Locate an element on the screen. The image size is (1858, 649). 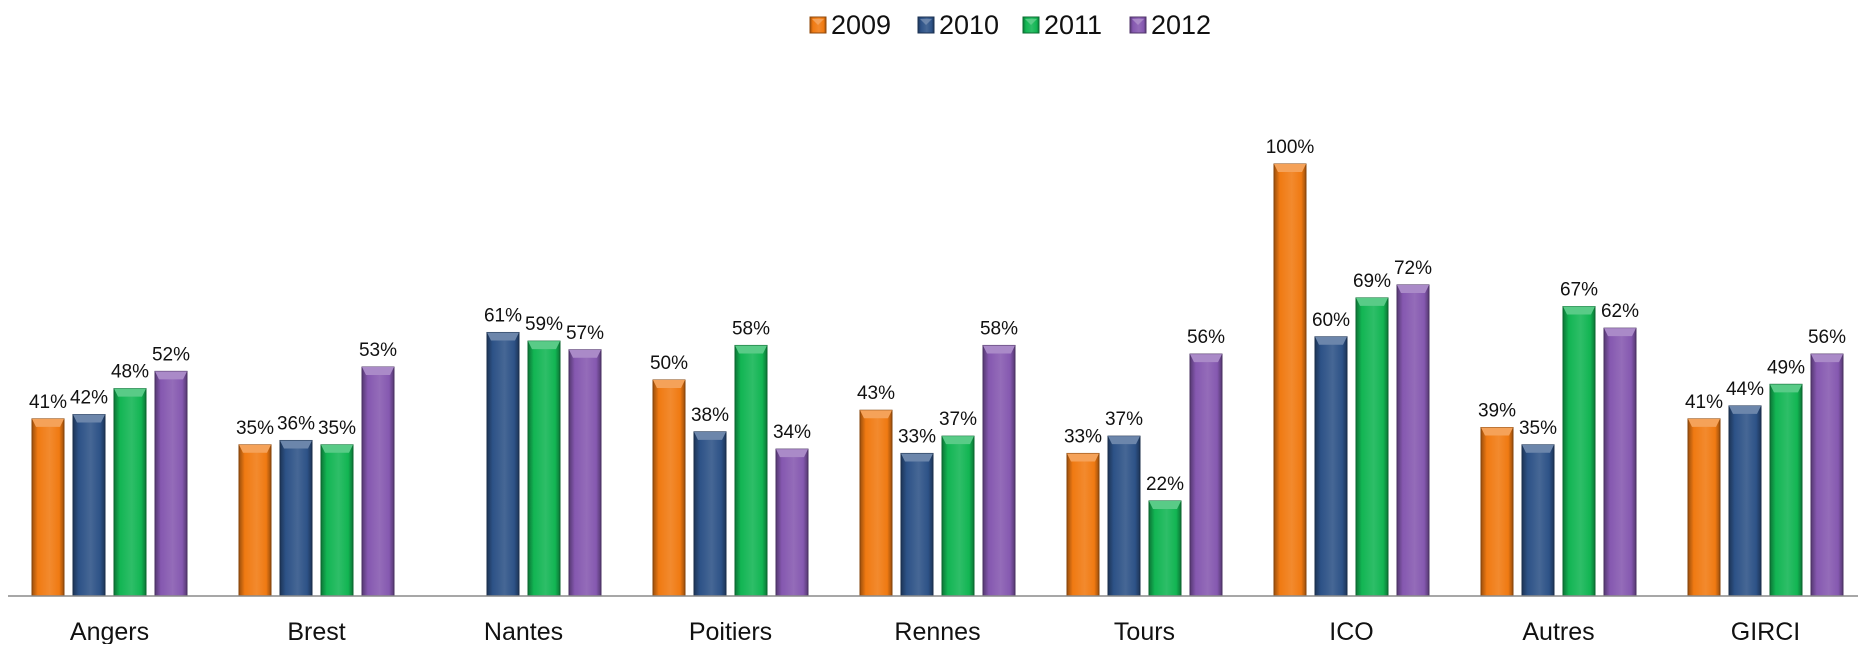
bar-ICO-2012 is located at coordinates (1413, 440).